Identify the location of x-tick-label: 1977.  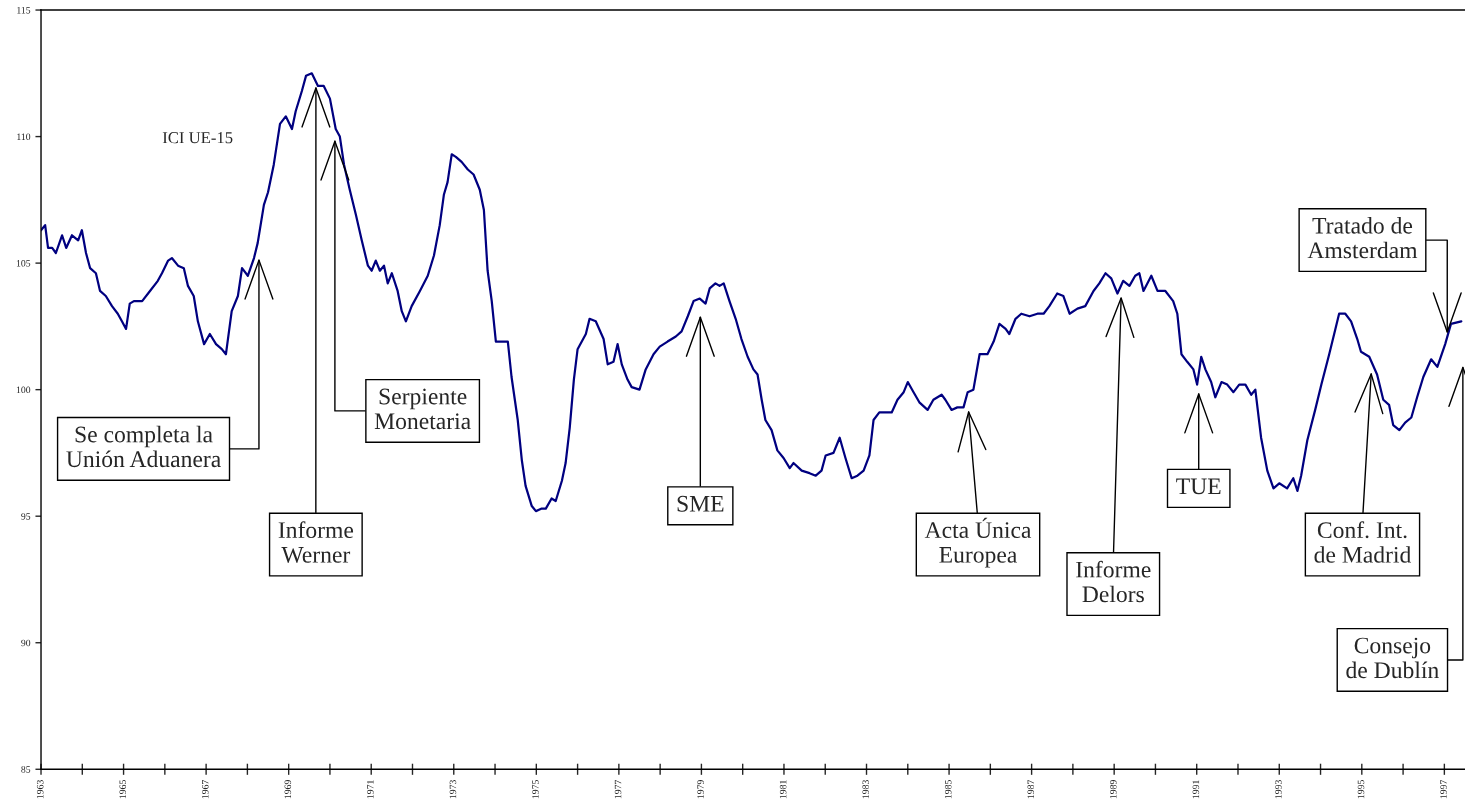
(618, 789).